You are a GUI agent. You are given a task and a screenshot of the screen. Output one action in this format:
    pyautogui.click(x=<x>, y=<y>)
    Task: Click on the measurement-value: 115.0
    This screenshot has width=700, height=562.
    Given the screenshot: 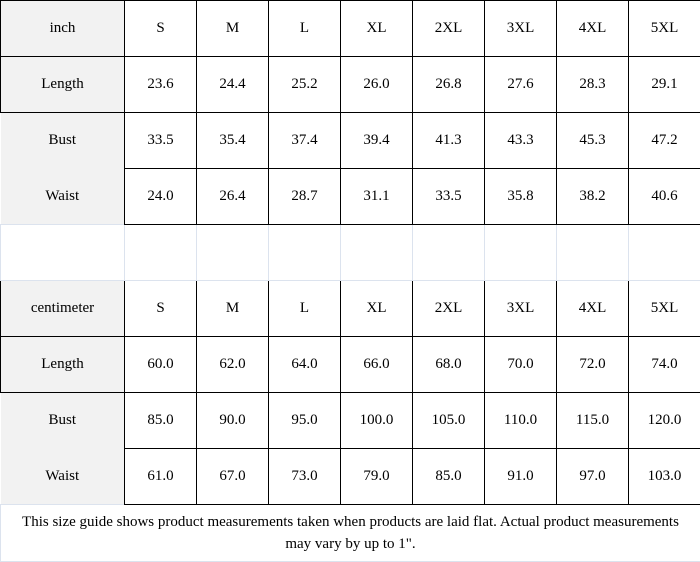 What is the action you would take?
    pyautogui.click(x=592, y=420)
    